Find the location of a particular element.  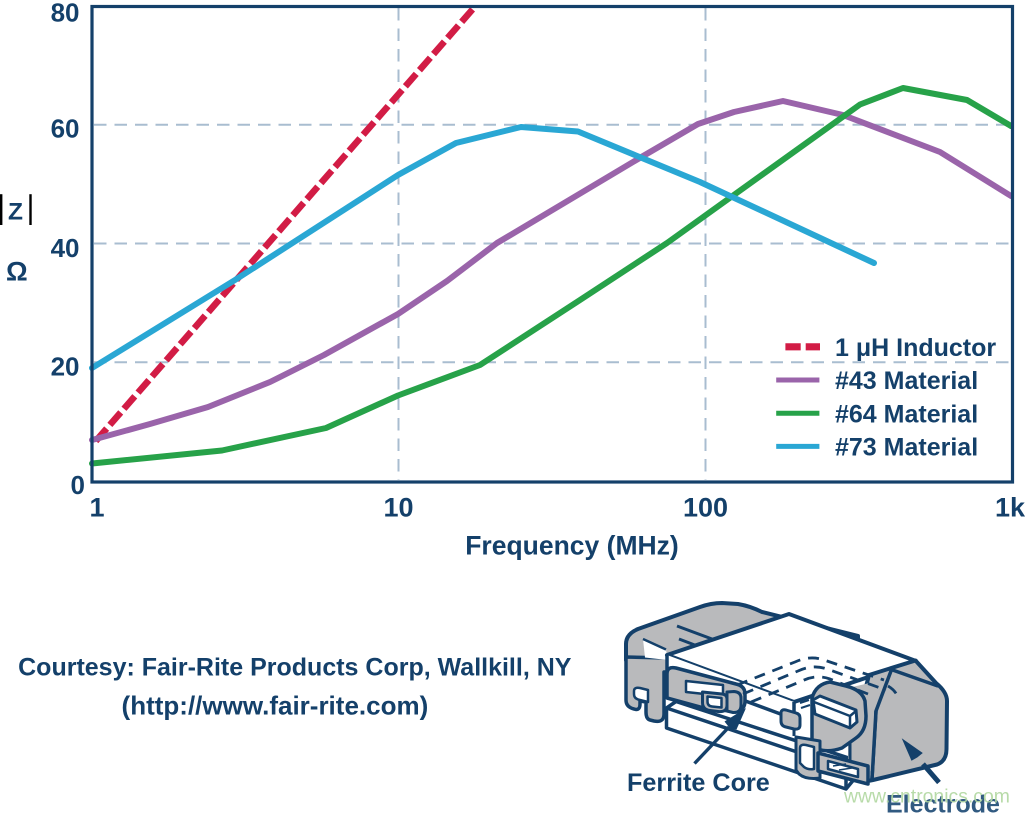

svg-text: 1 is located at coordinates (96, 507).